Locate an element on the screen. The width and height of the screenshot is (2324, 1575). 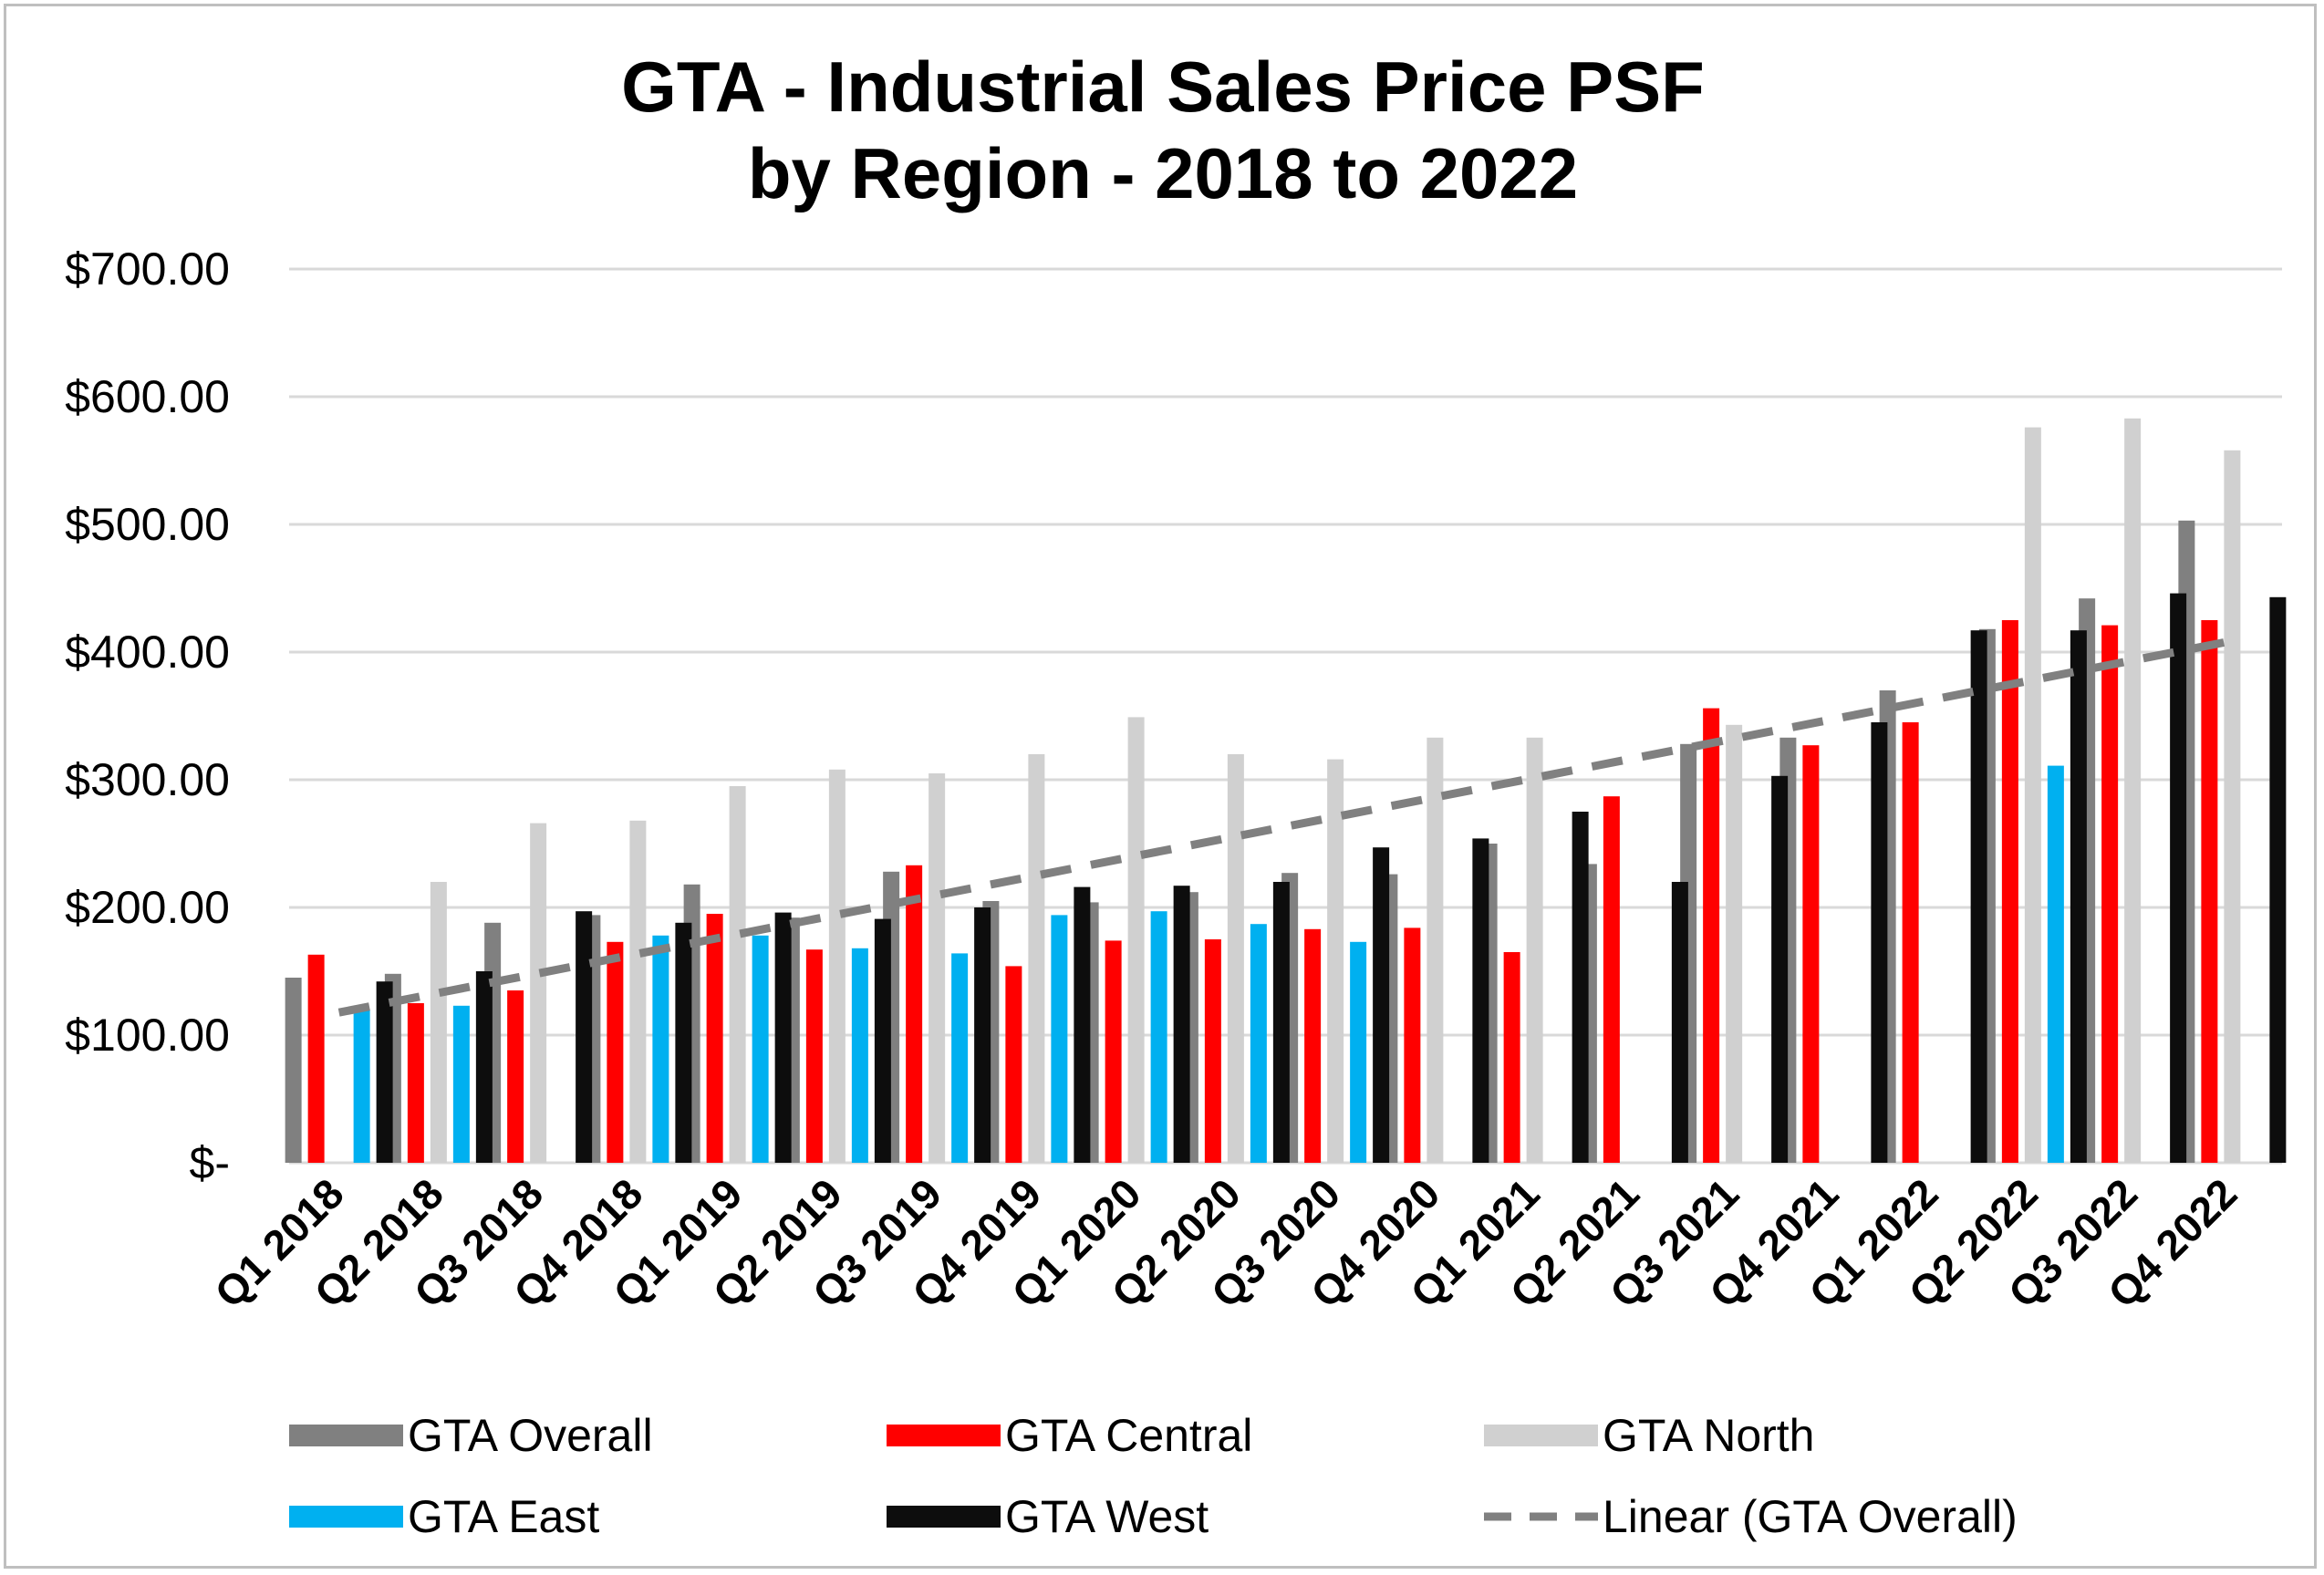
legend-label: Linear (GTA Overall) is located at coordinates (1811, 1516).